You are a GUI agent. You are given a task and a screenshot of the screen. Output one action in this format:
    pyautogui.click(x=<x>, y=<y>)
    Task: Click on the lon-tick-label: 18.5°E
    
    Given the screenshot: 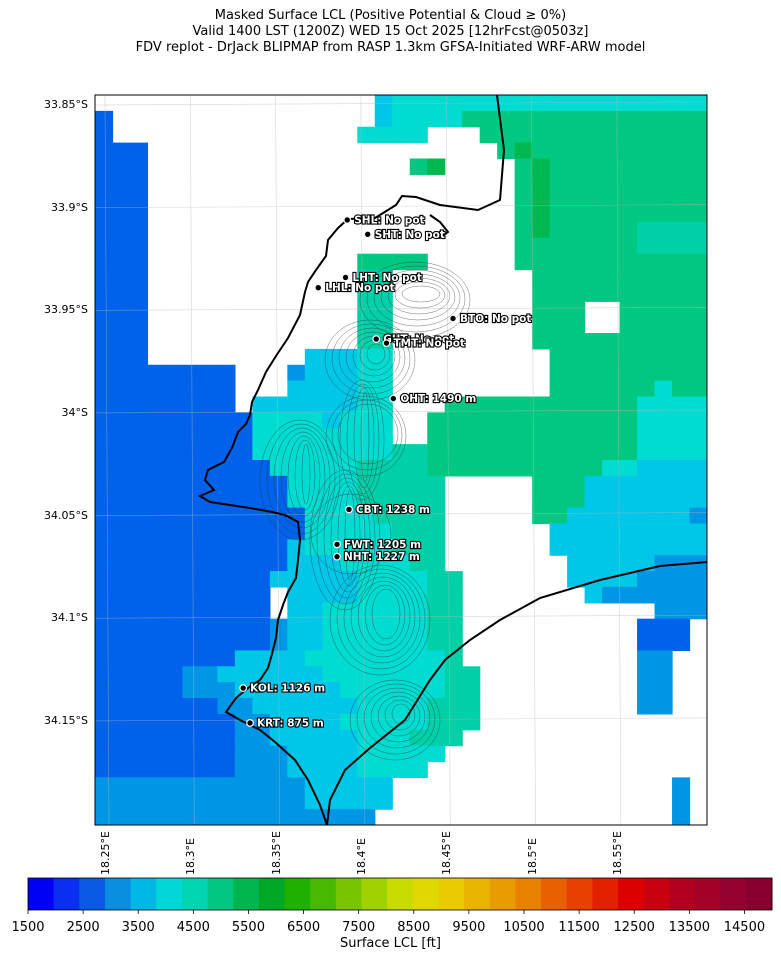 What is the action you would take?
    pyautogui.click(x=532, y=856)
    